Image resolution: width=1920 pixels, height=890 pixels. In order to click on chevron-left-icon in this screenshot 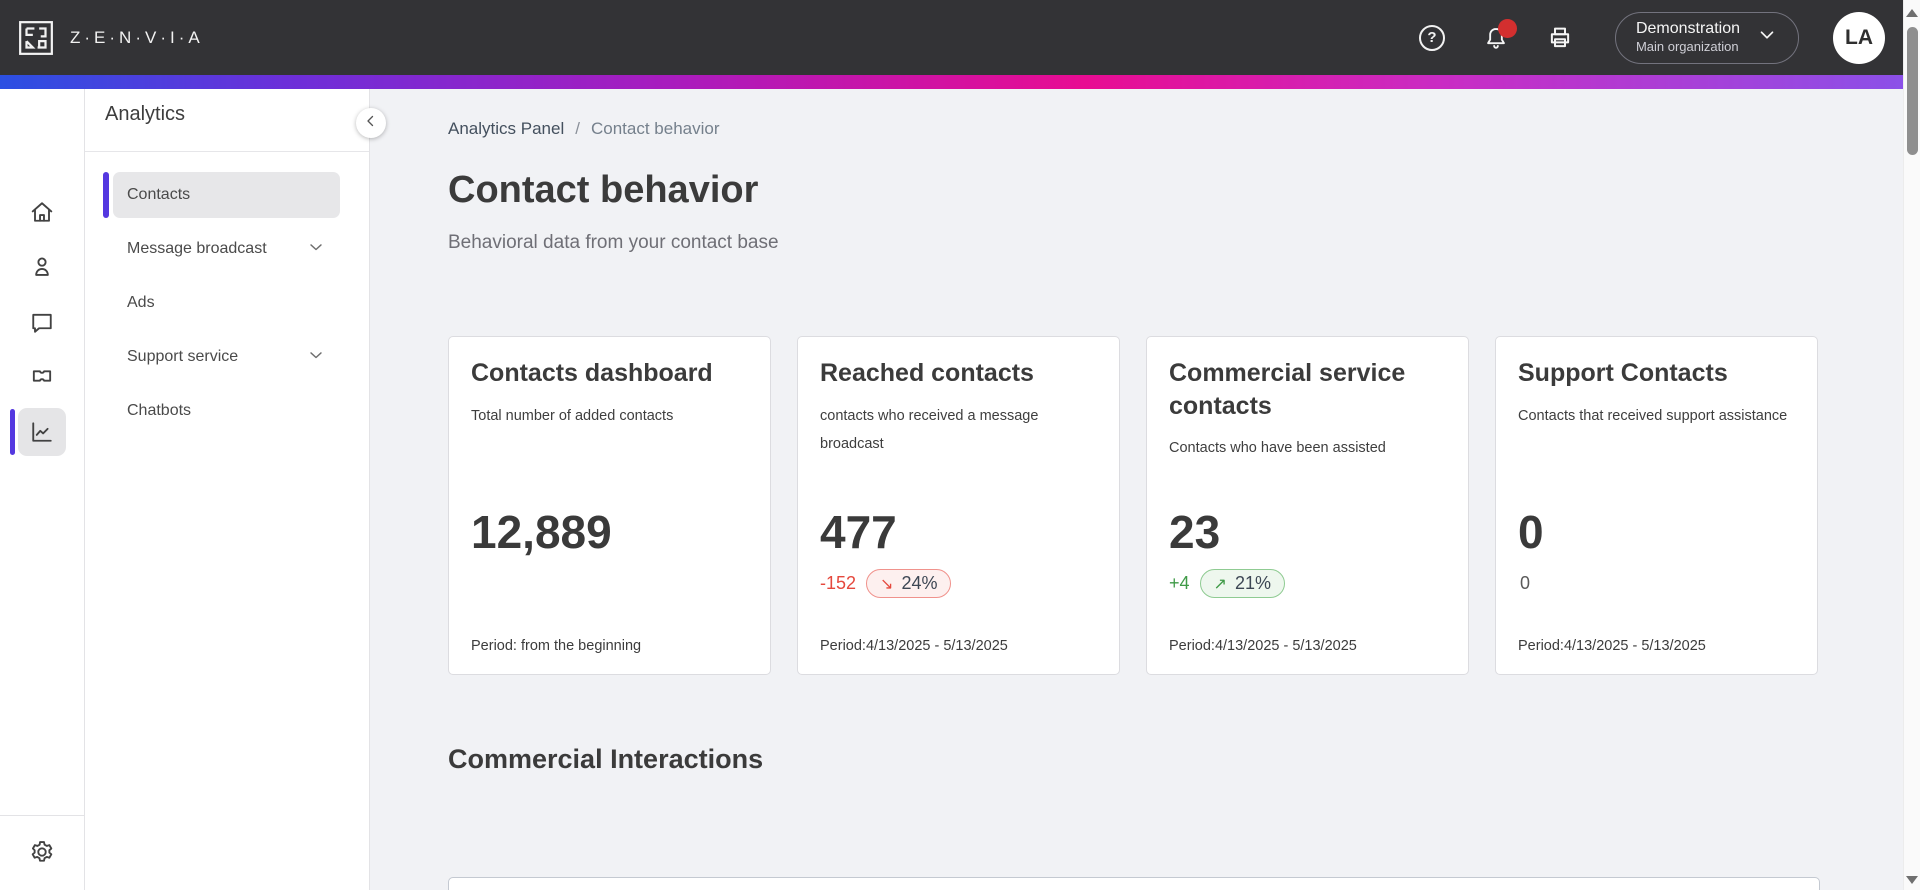, I will do `click(371, 123)`.